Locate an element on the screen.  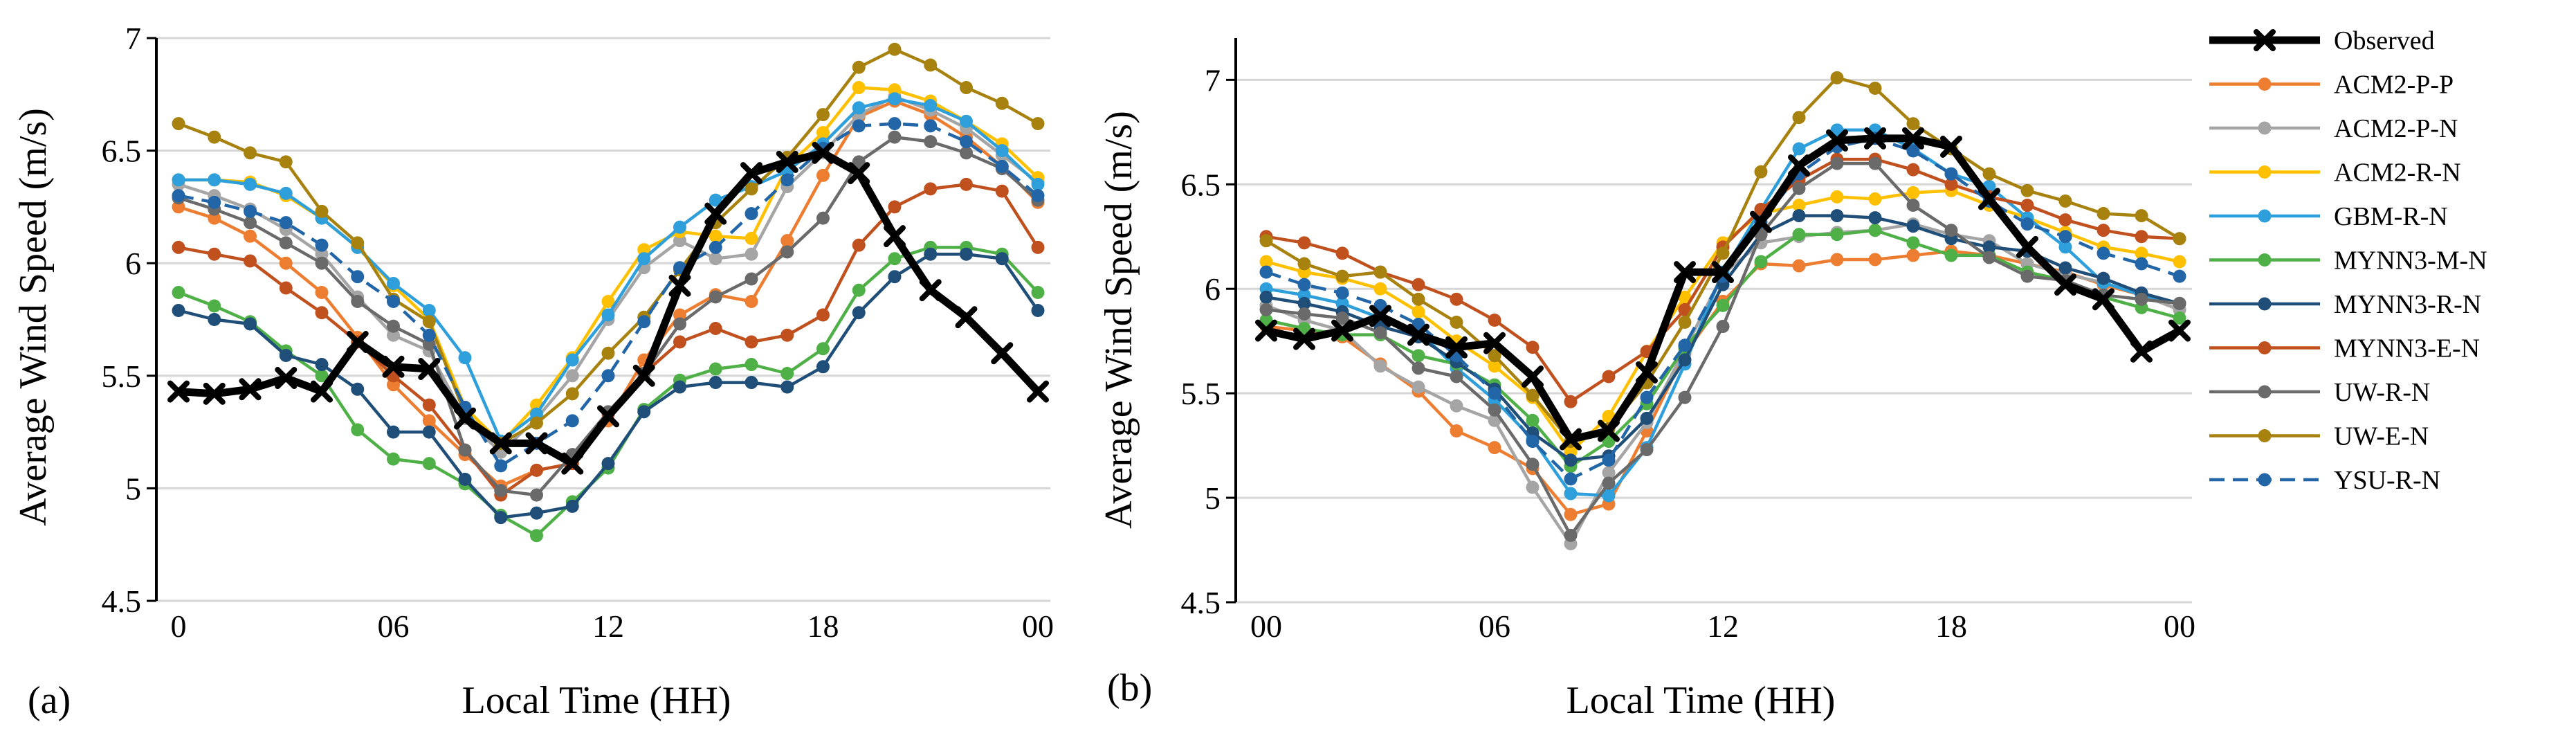
x-tick-label-a-0: 0 is located at coordinates (179, 626).